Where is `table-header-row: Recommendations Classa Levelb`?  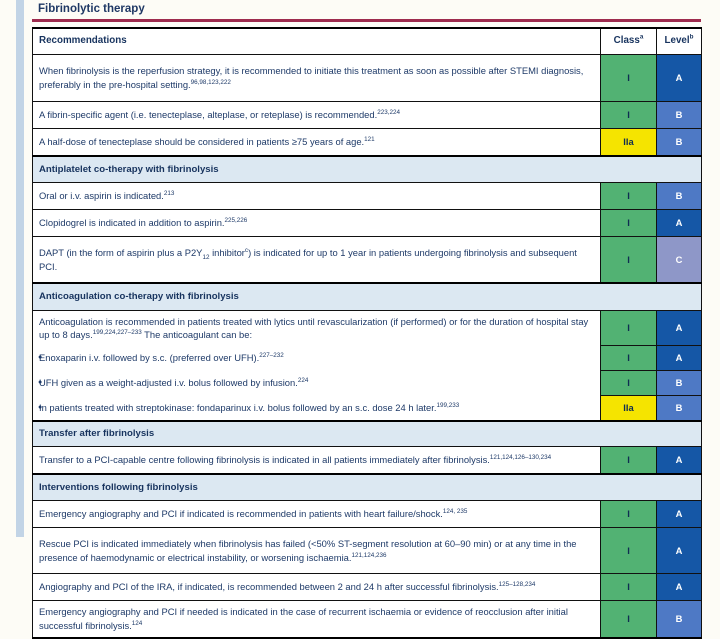 table-header-row: Recommendations Classa Levelb is located at coordinates (367, 41).